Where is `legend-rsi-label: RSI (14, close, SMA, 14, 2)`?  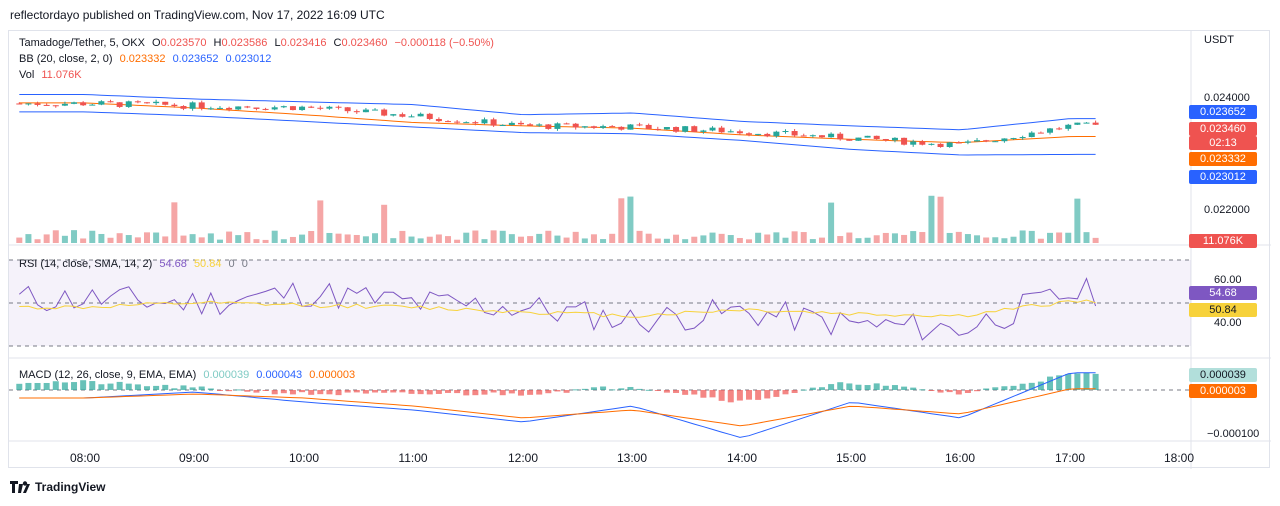 legend-rsi-label: RSI (14, close, SMA, 14, 2) is located at coordinates (86, 264).